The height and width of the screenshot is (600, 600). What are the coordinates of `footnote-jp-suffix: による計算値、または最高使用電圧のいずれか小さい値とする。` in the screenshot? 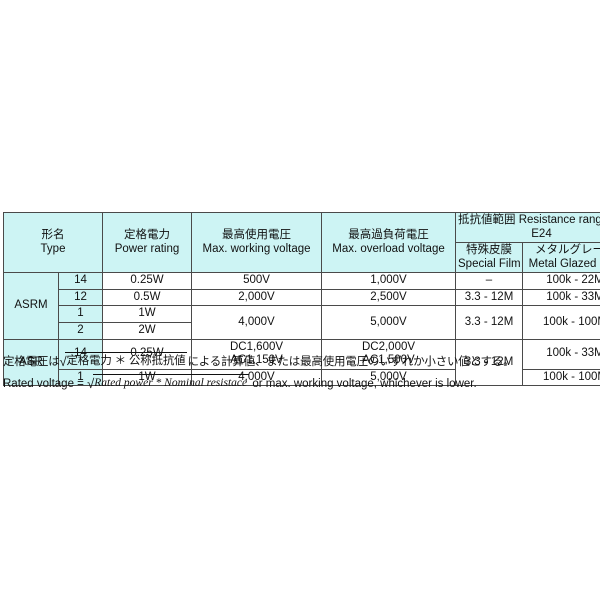 It's located at (351, 362).